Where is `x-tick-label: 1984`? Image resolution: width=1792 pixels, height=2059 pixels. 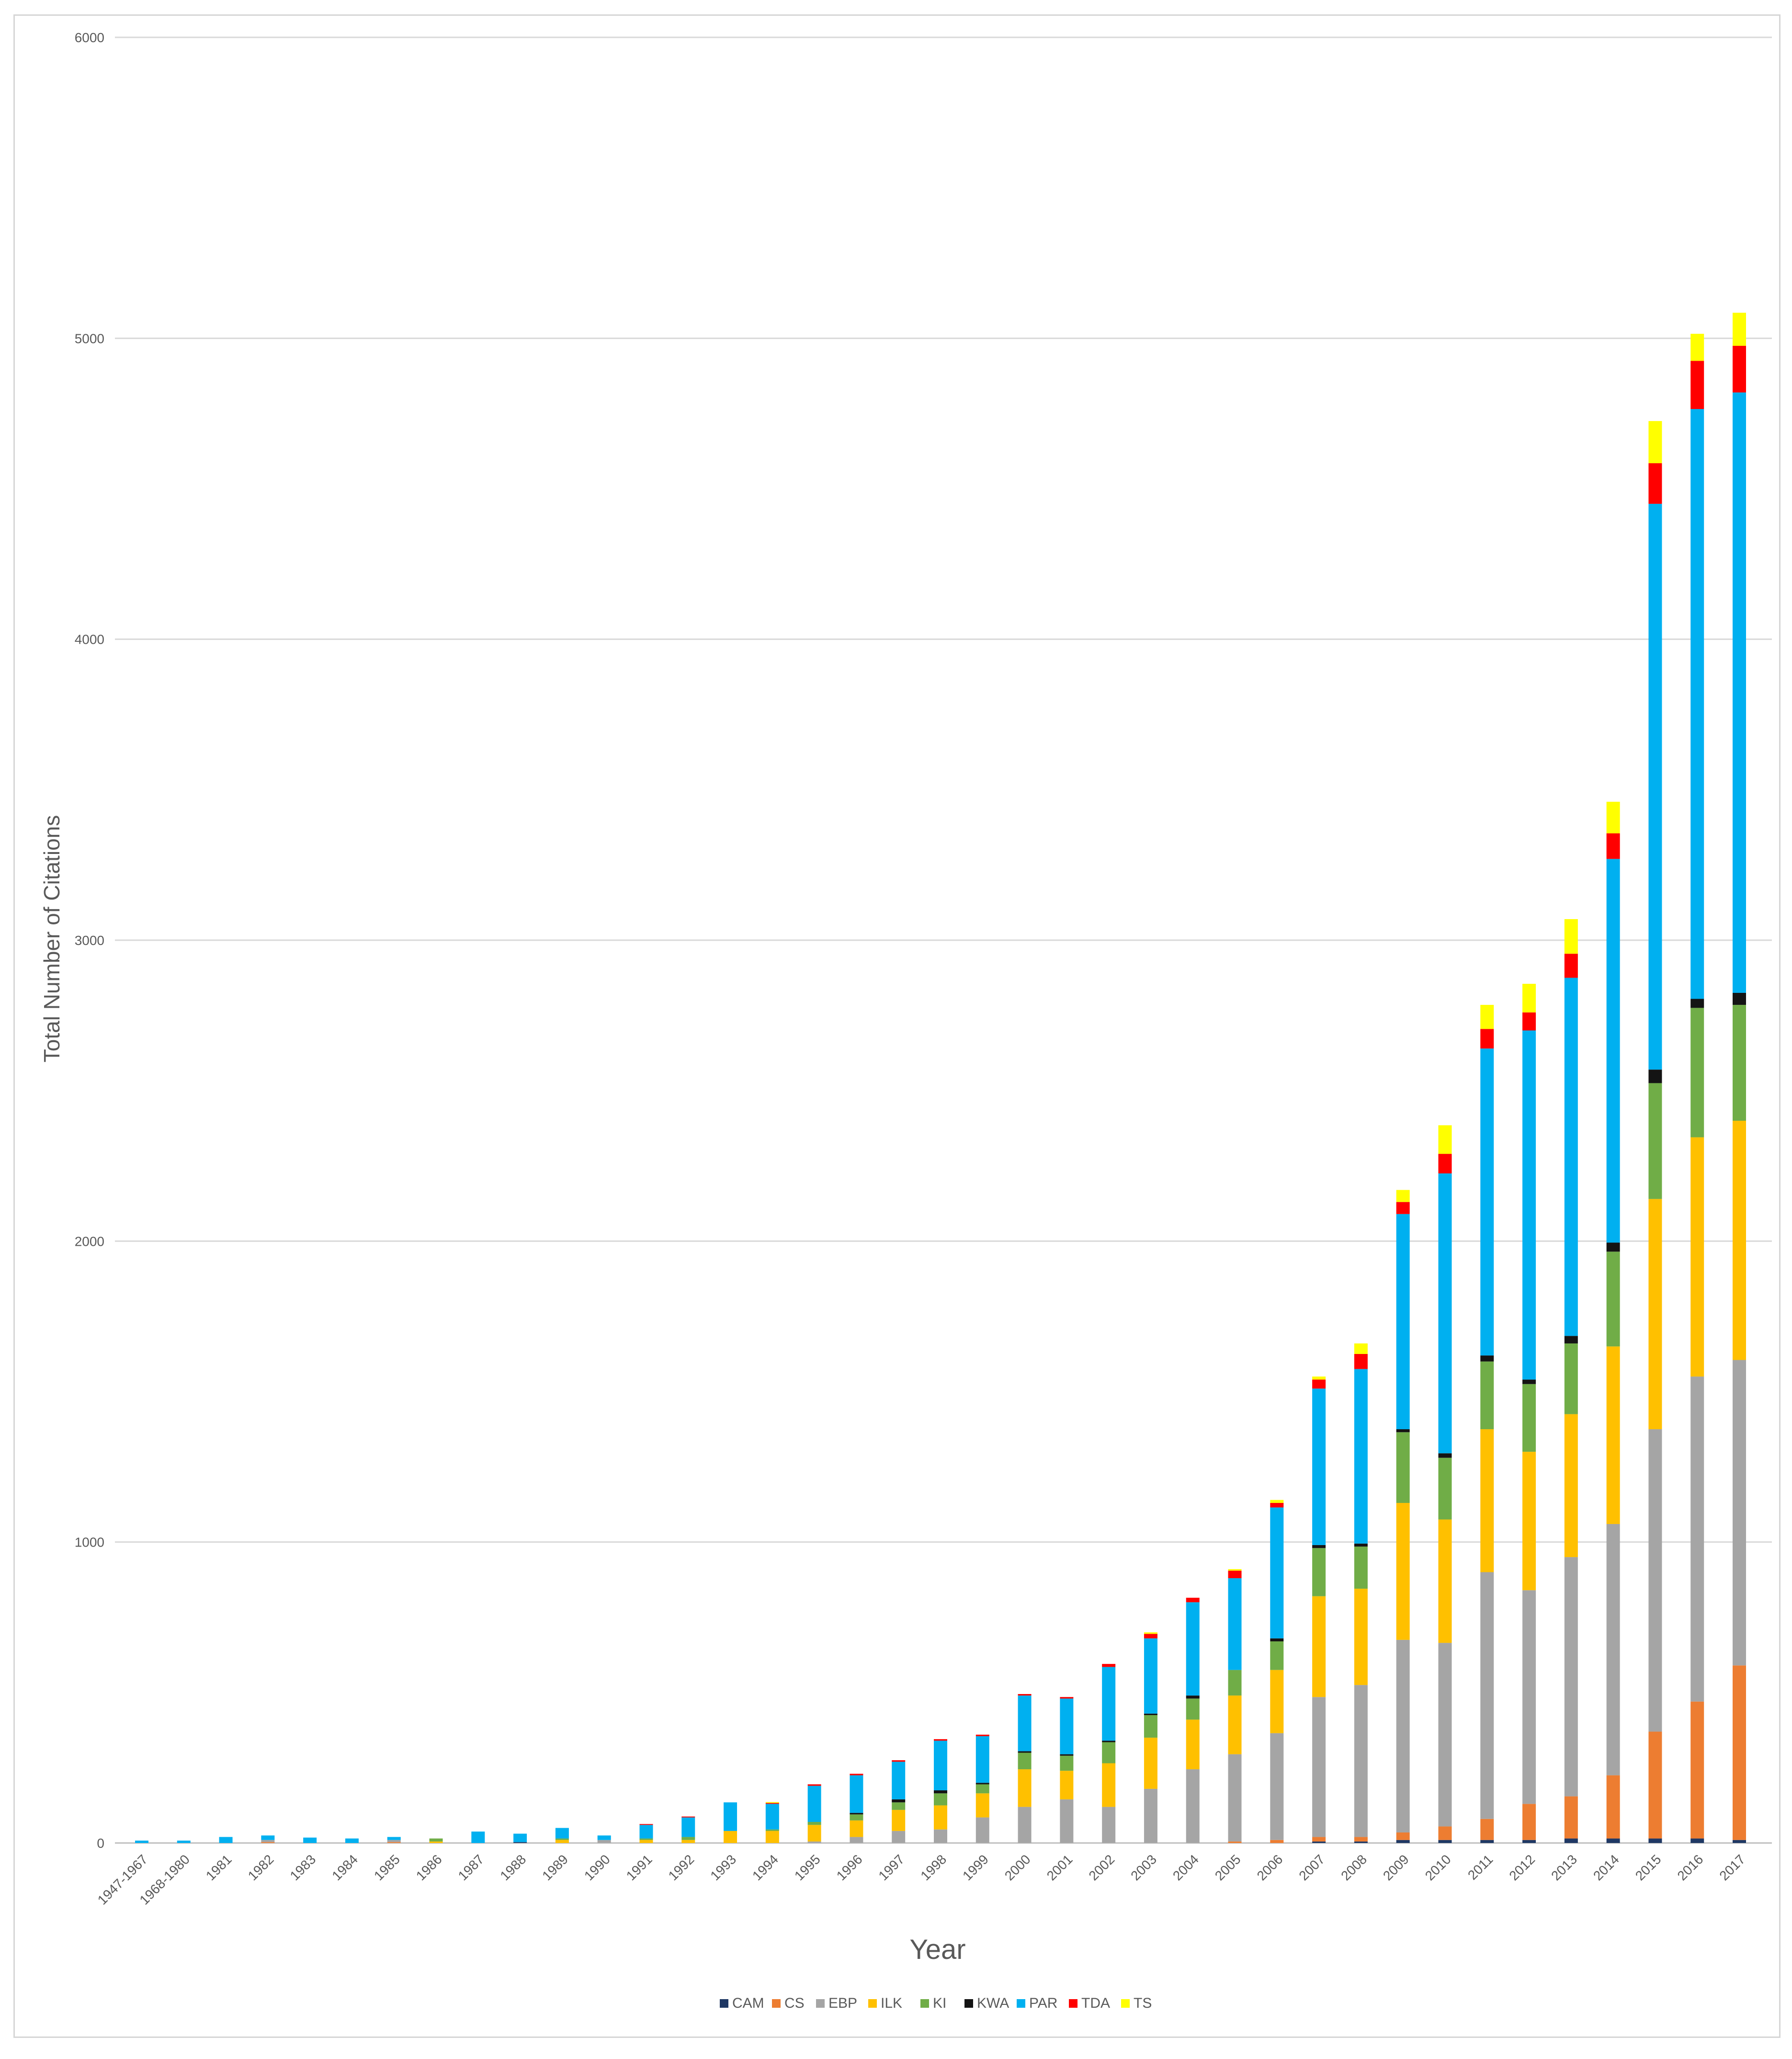
x-tick-label: 1984 is located at coordinates (345, 1867).